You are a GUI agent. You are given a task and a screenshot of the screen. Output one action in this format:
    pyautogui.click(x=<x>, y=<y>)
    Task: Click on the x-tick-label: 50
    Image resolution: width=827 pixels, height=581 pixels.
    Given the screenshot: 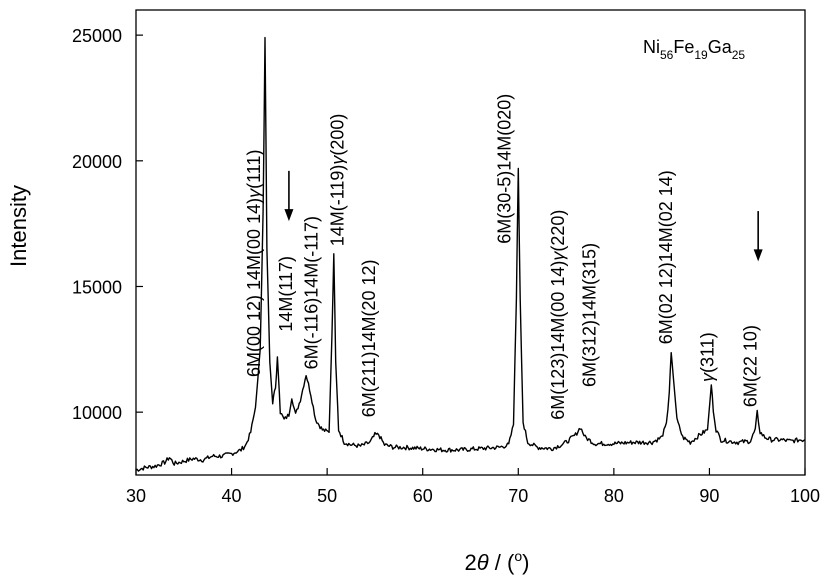 What is the action you would take?
    pyautogui.click(x=327, y=496)
    